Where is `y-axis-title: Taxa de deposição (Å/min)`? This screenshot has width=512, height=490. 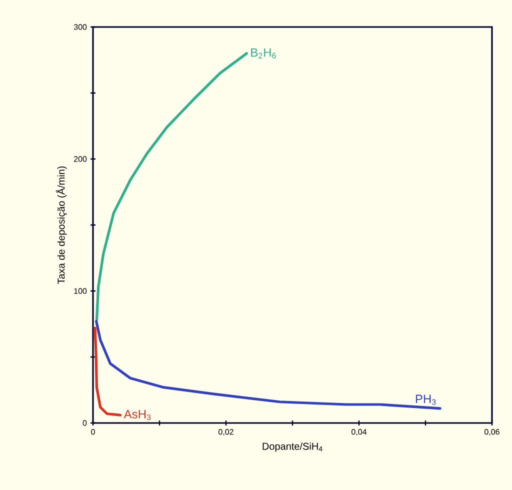
y-axis-title: Taxa de deposição (Å/min) is located at coordinates (61, 225).